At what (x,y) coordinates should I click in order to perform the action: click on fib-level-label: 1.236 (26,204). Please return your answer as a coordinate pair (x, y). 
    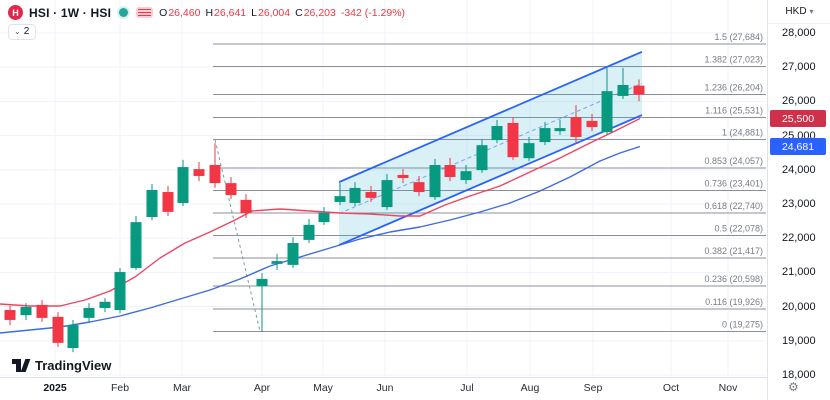
    Looking at the image, I should click on (733, 87).